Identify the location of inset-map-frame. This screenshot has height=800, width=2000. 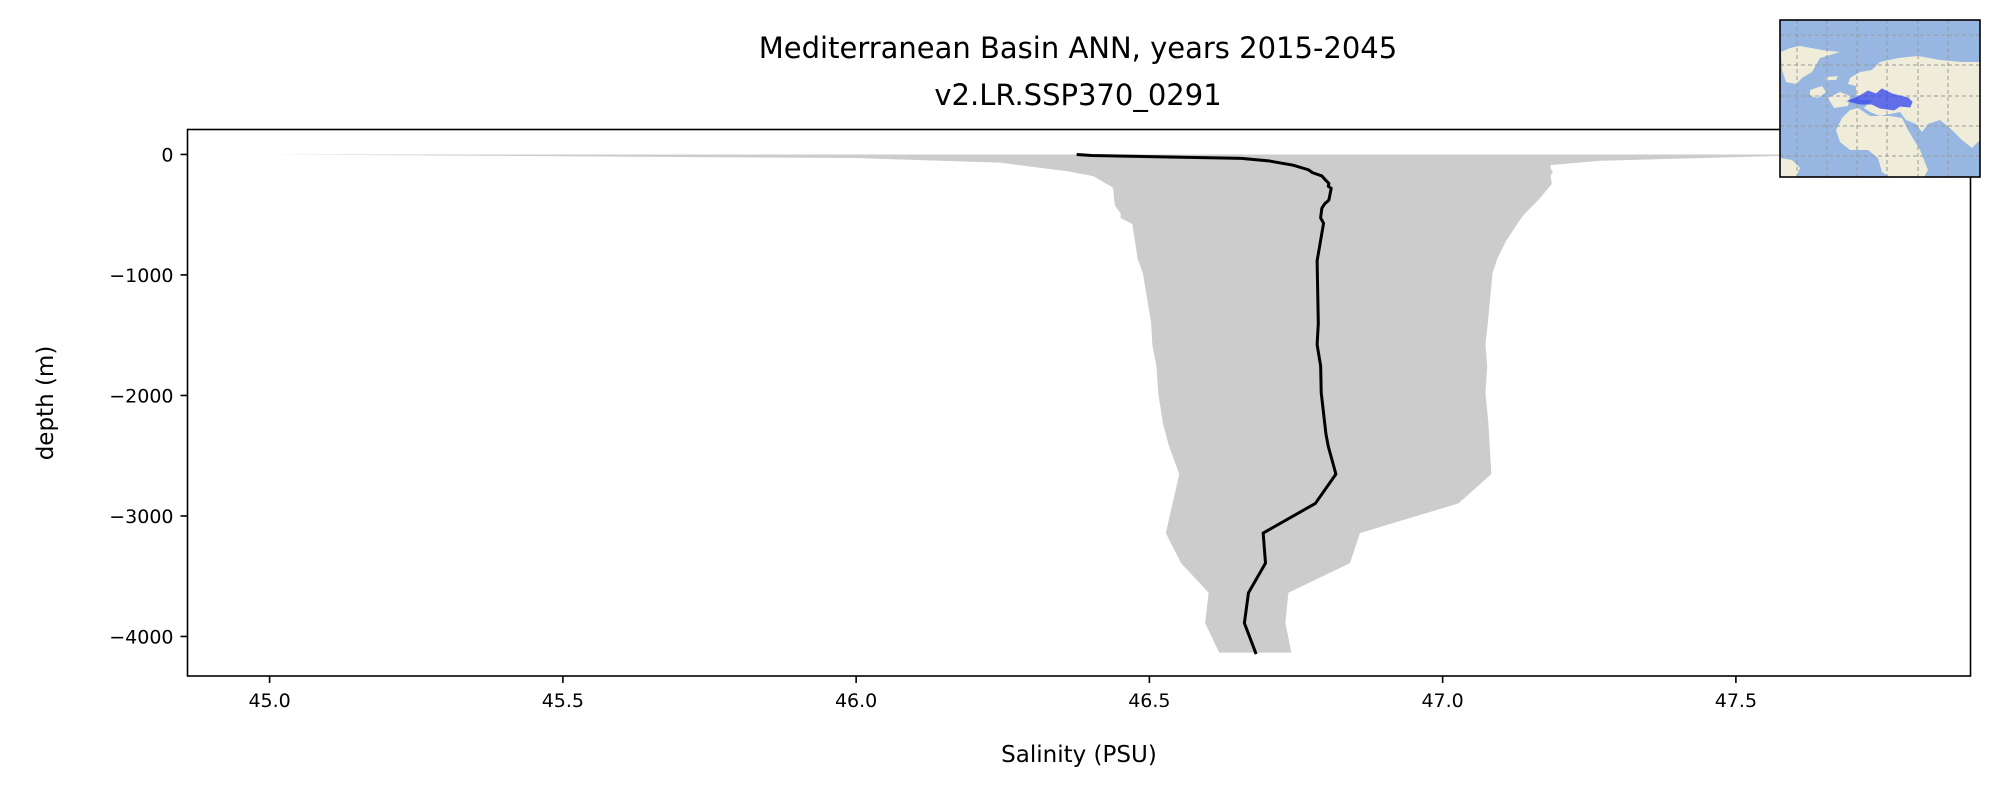
(1880, 98).